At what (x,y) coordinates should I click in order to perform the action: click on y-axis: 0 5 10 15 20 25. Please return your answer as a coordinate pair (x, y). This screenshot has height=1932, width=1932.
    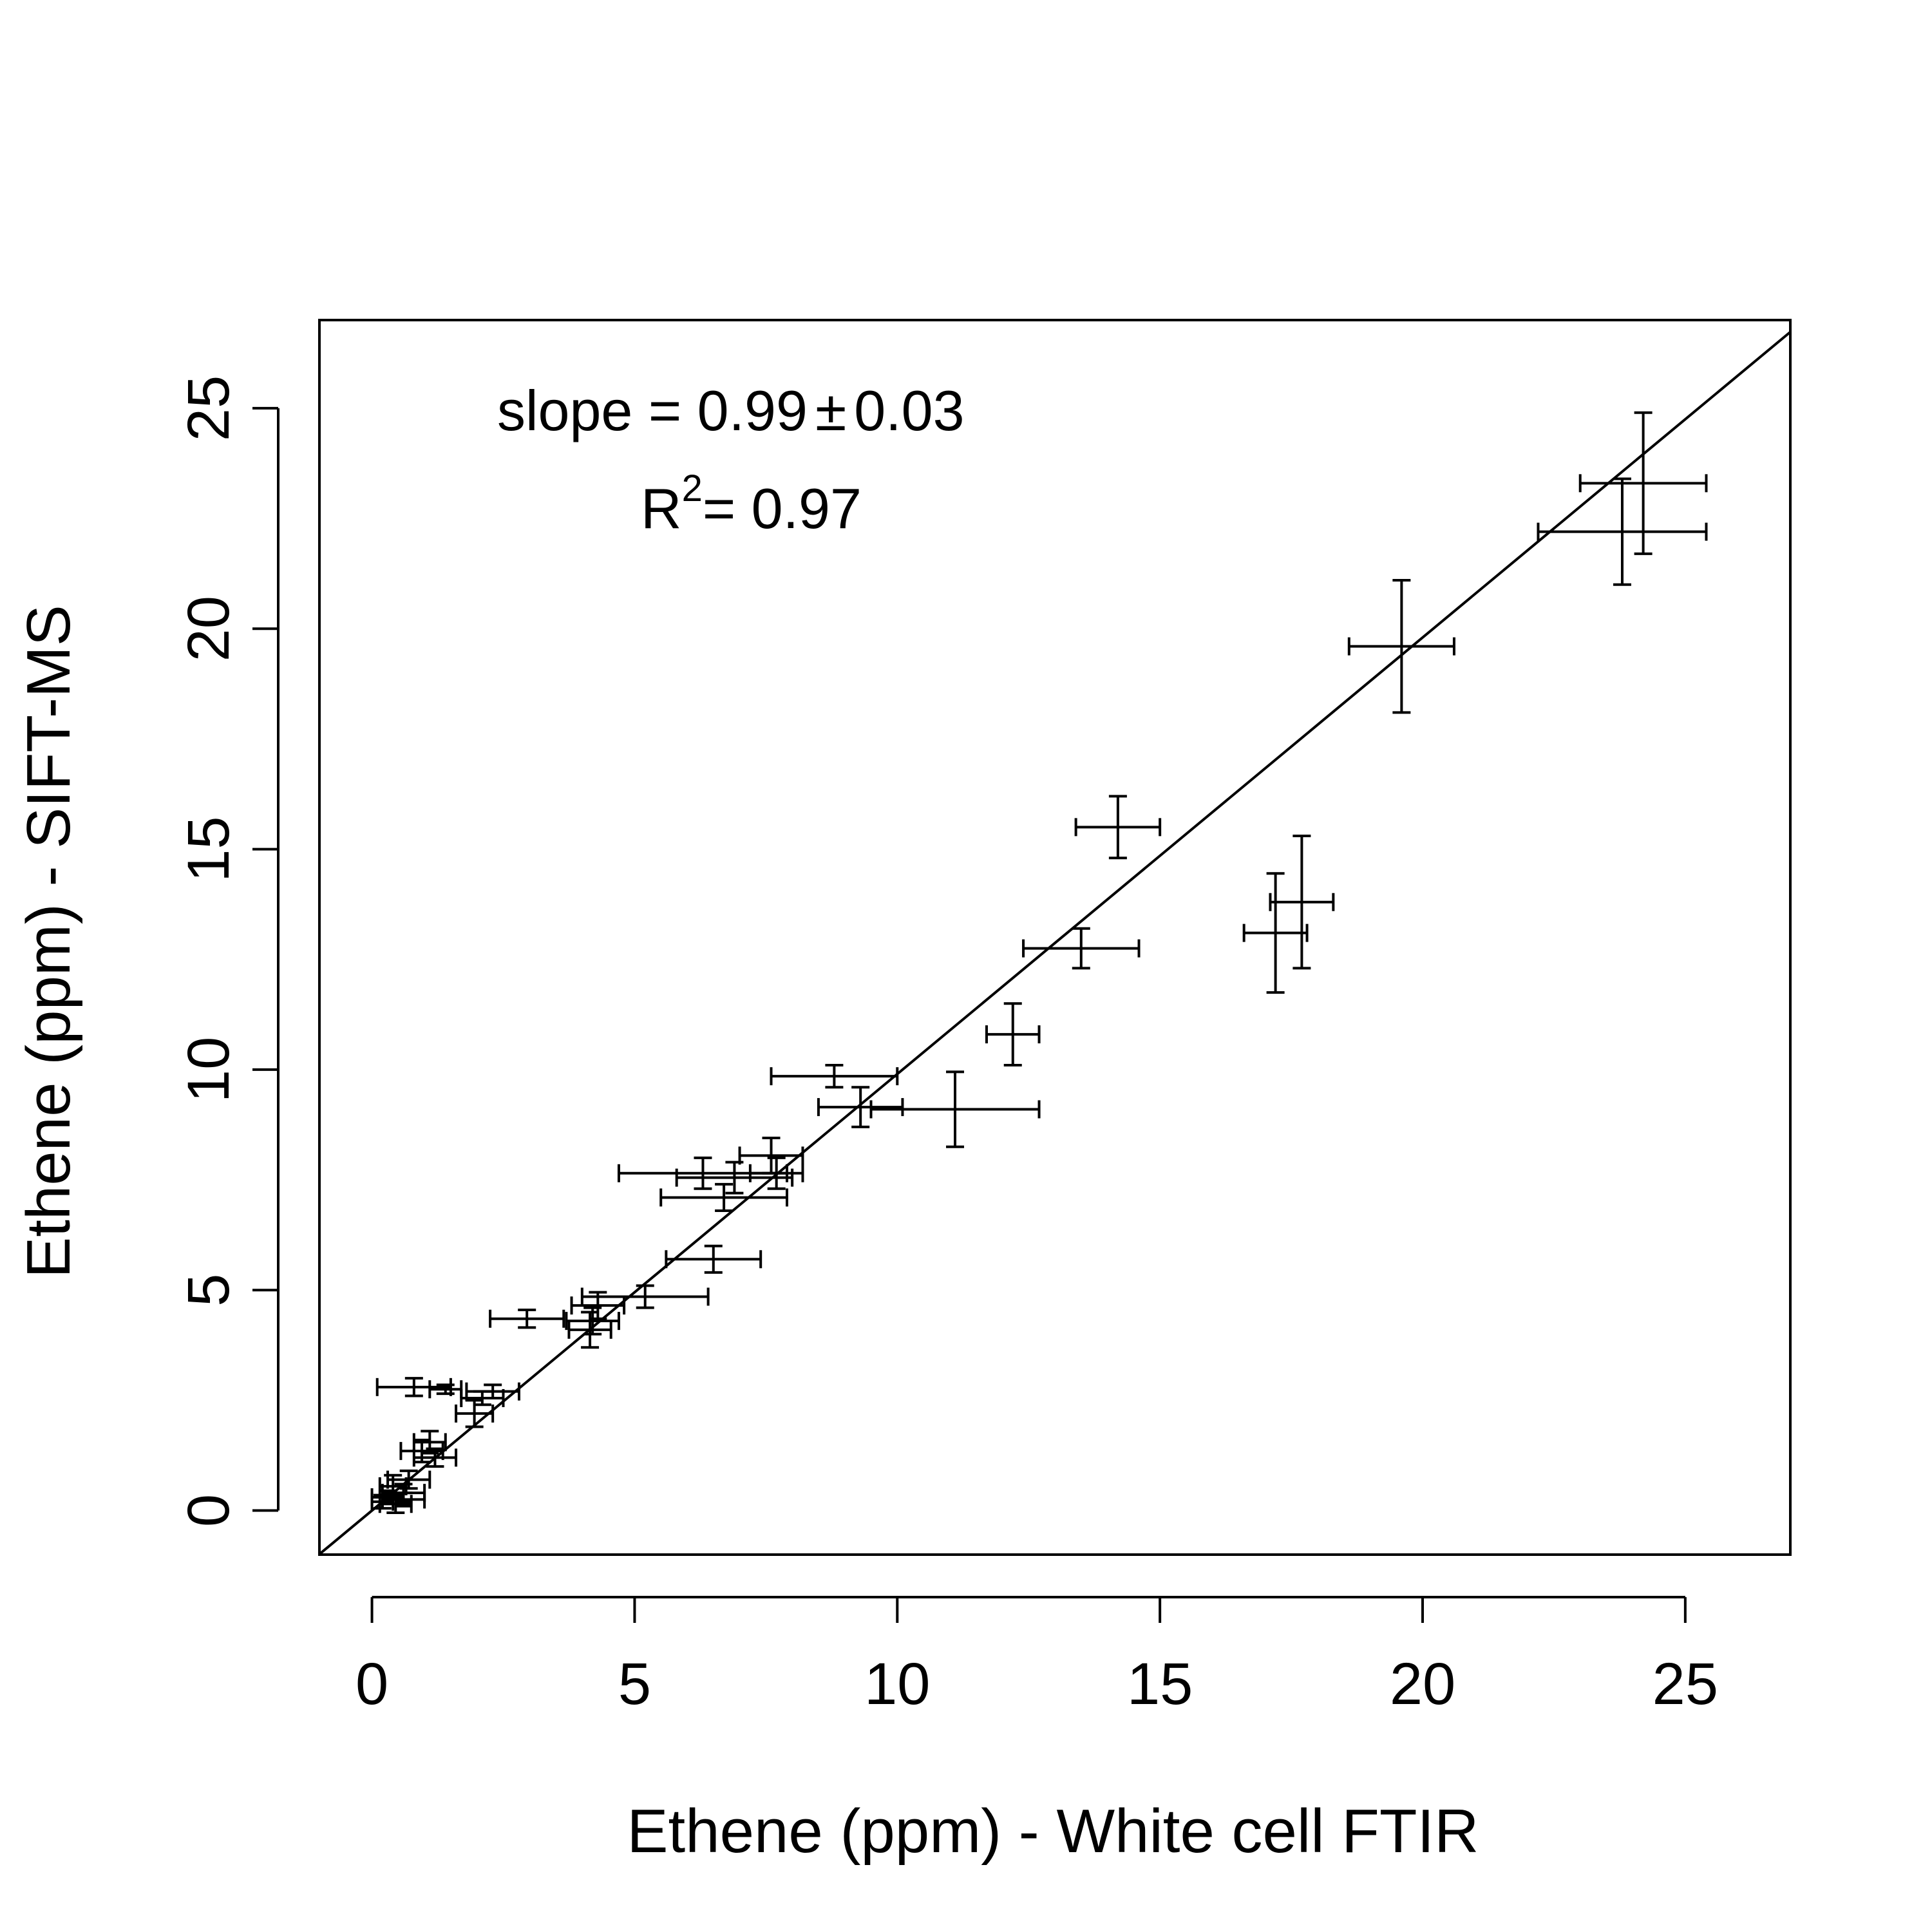
    Looking at the image, I should click on (227, 951).